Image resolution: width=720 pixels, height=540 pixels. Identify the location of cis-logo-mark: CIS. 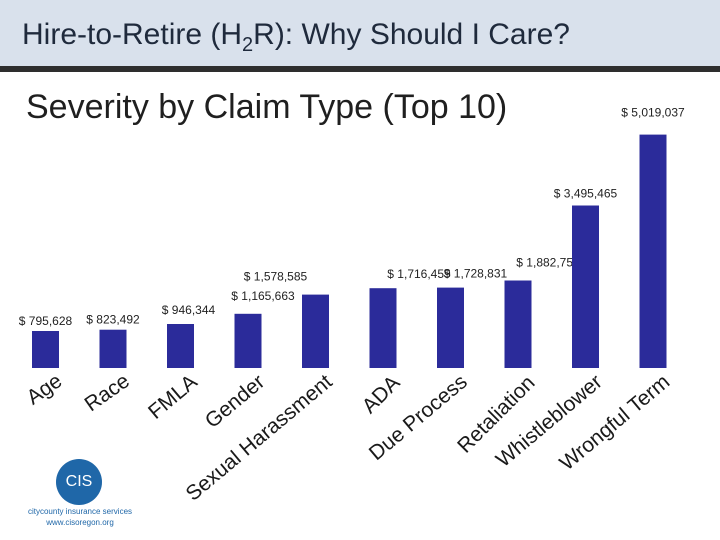
(79, 482).